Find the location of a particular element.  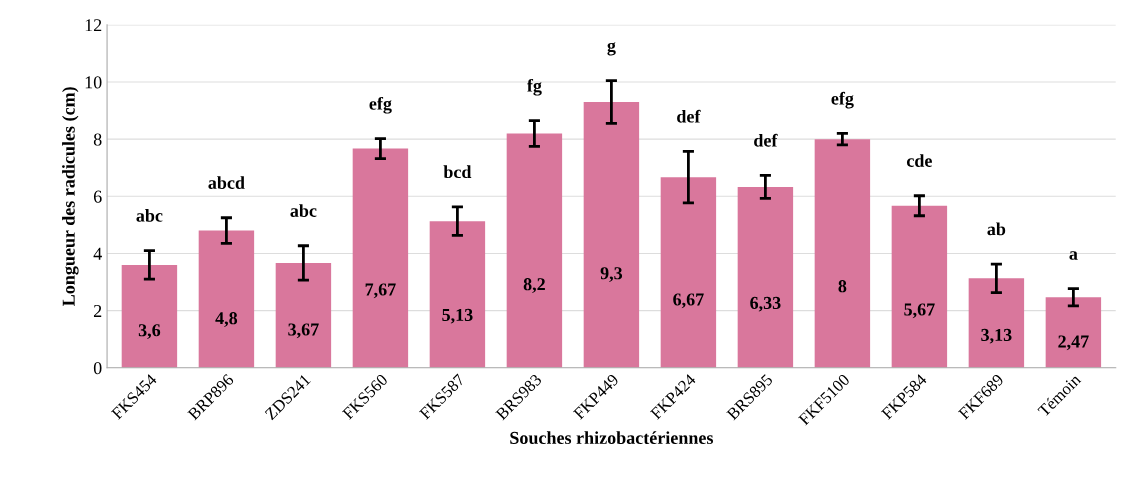

annotation: a is located at coordinates (1073, 255).